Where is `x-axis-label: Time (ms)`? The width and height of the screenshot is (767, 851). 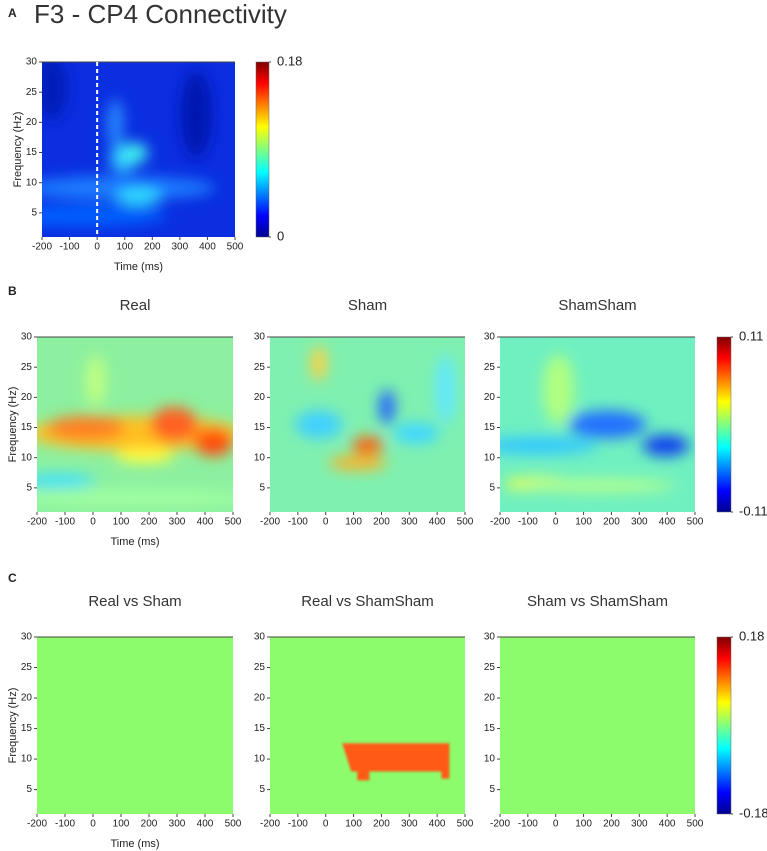
x-axis-label: Time (ms) is located at coordinates (138, 267).